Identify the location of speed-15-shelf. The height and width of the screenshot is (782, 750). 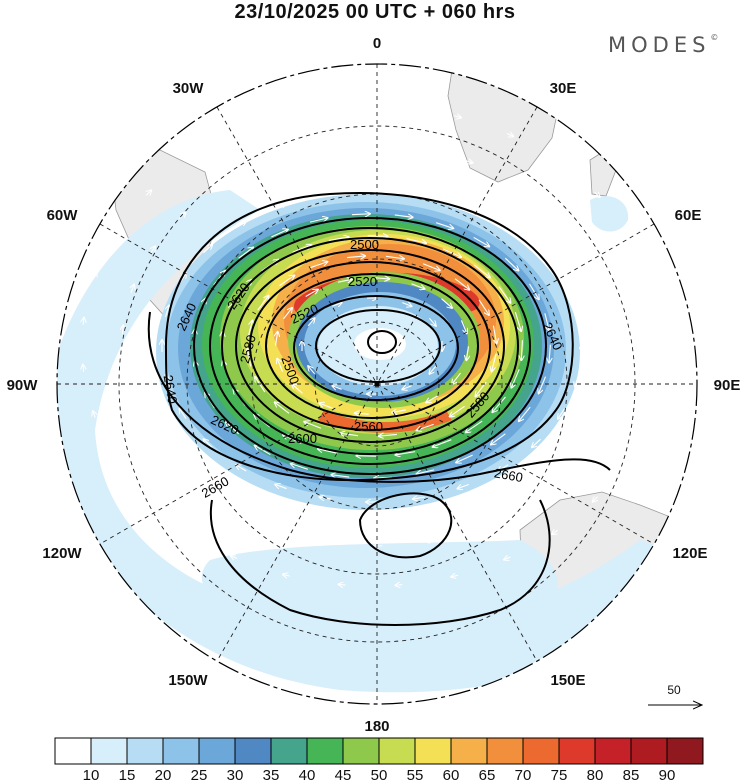
(379, 585).